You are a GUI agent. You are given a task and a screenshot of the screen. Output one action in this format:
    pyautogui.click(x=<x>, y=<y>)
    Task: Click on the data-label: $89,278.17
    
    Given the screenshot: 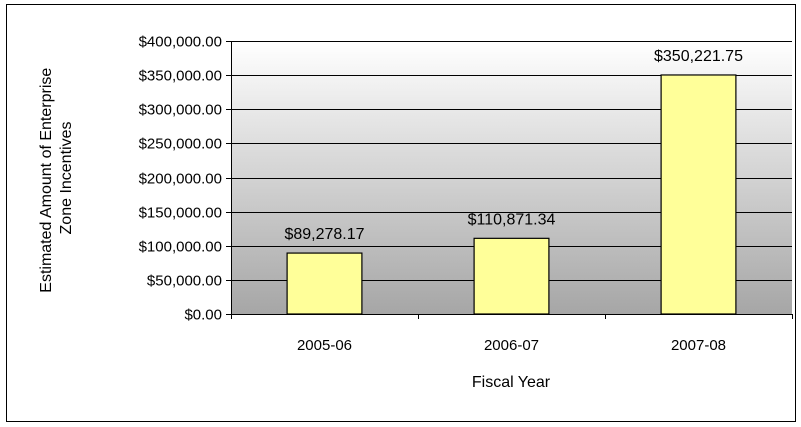 What is the action you would take?
    pyautogui.click(x=324, y=234)
    